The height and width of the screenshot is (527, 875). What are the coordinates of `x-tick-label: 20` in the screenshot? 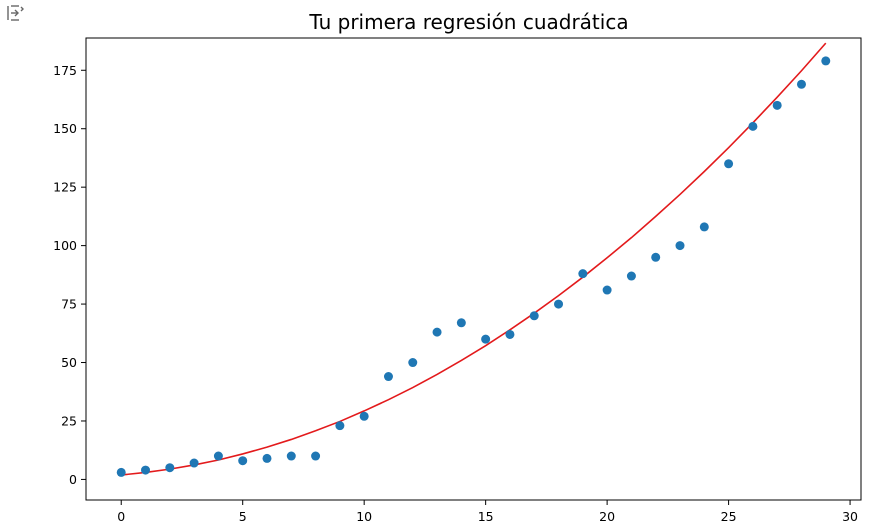 It's located at (607, 516).